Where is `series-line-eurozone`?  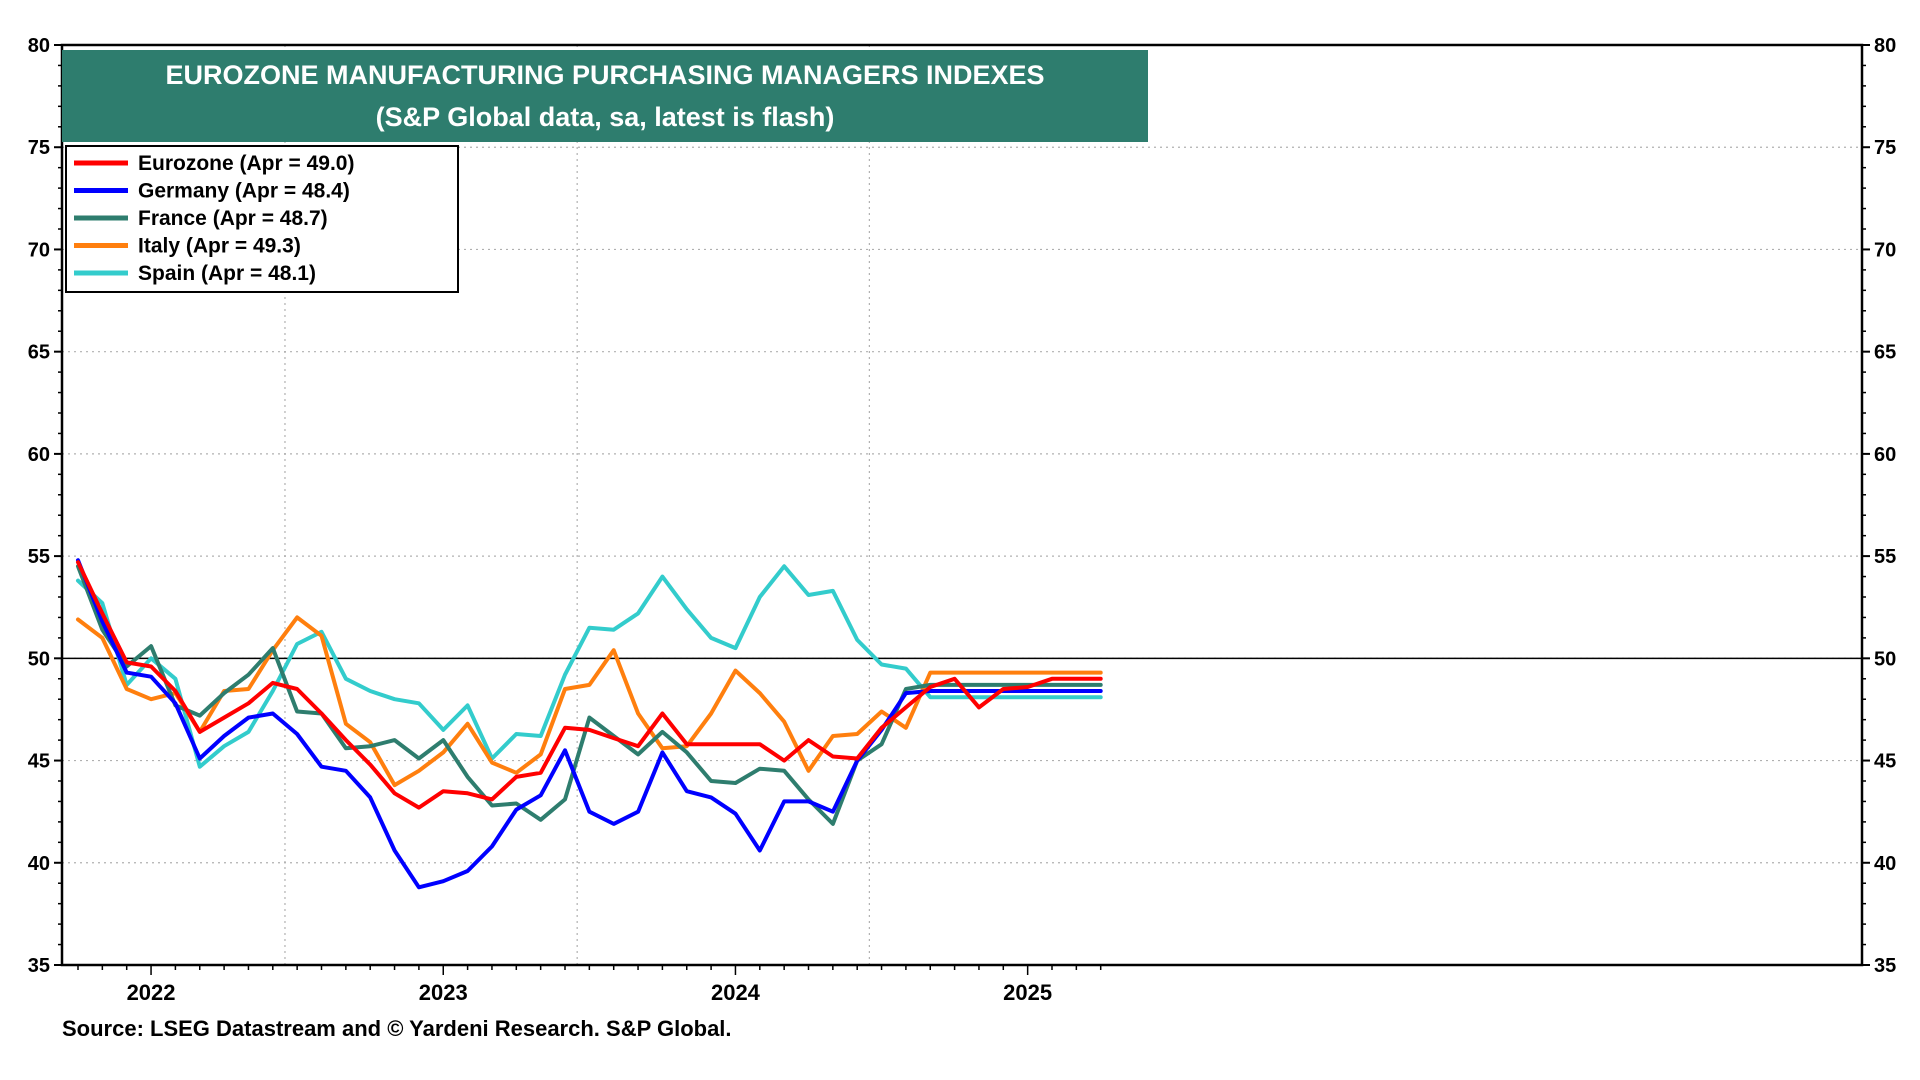 series-line-eurozone is located at coordinates (589, 685).